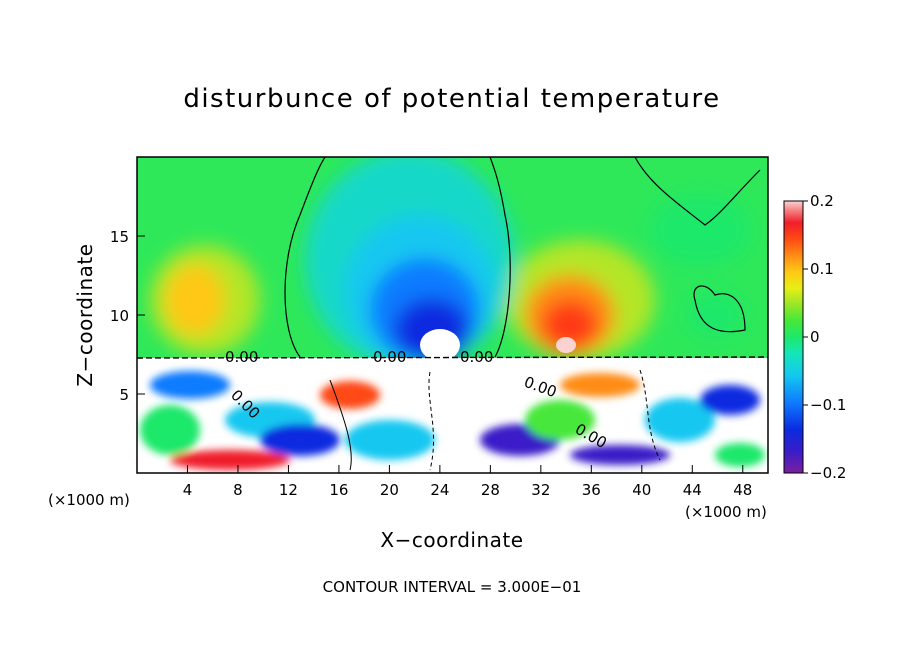 This screenshot has height=654, width=904. What do you see at coordinates (451, 540) in the screenshot?
I see `x-axis-label: X−coordinate` at bounding box center [451, 540].